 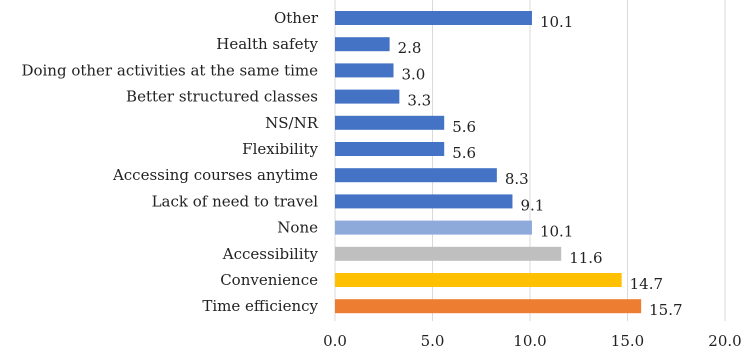 What do you see at coordinates (665, 310) in the screenshot?
I see `data-label: 15.7` at bounding box center [665, 310].